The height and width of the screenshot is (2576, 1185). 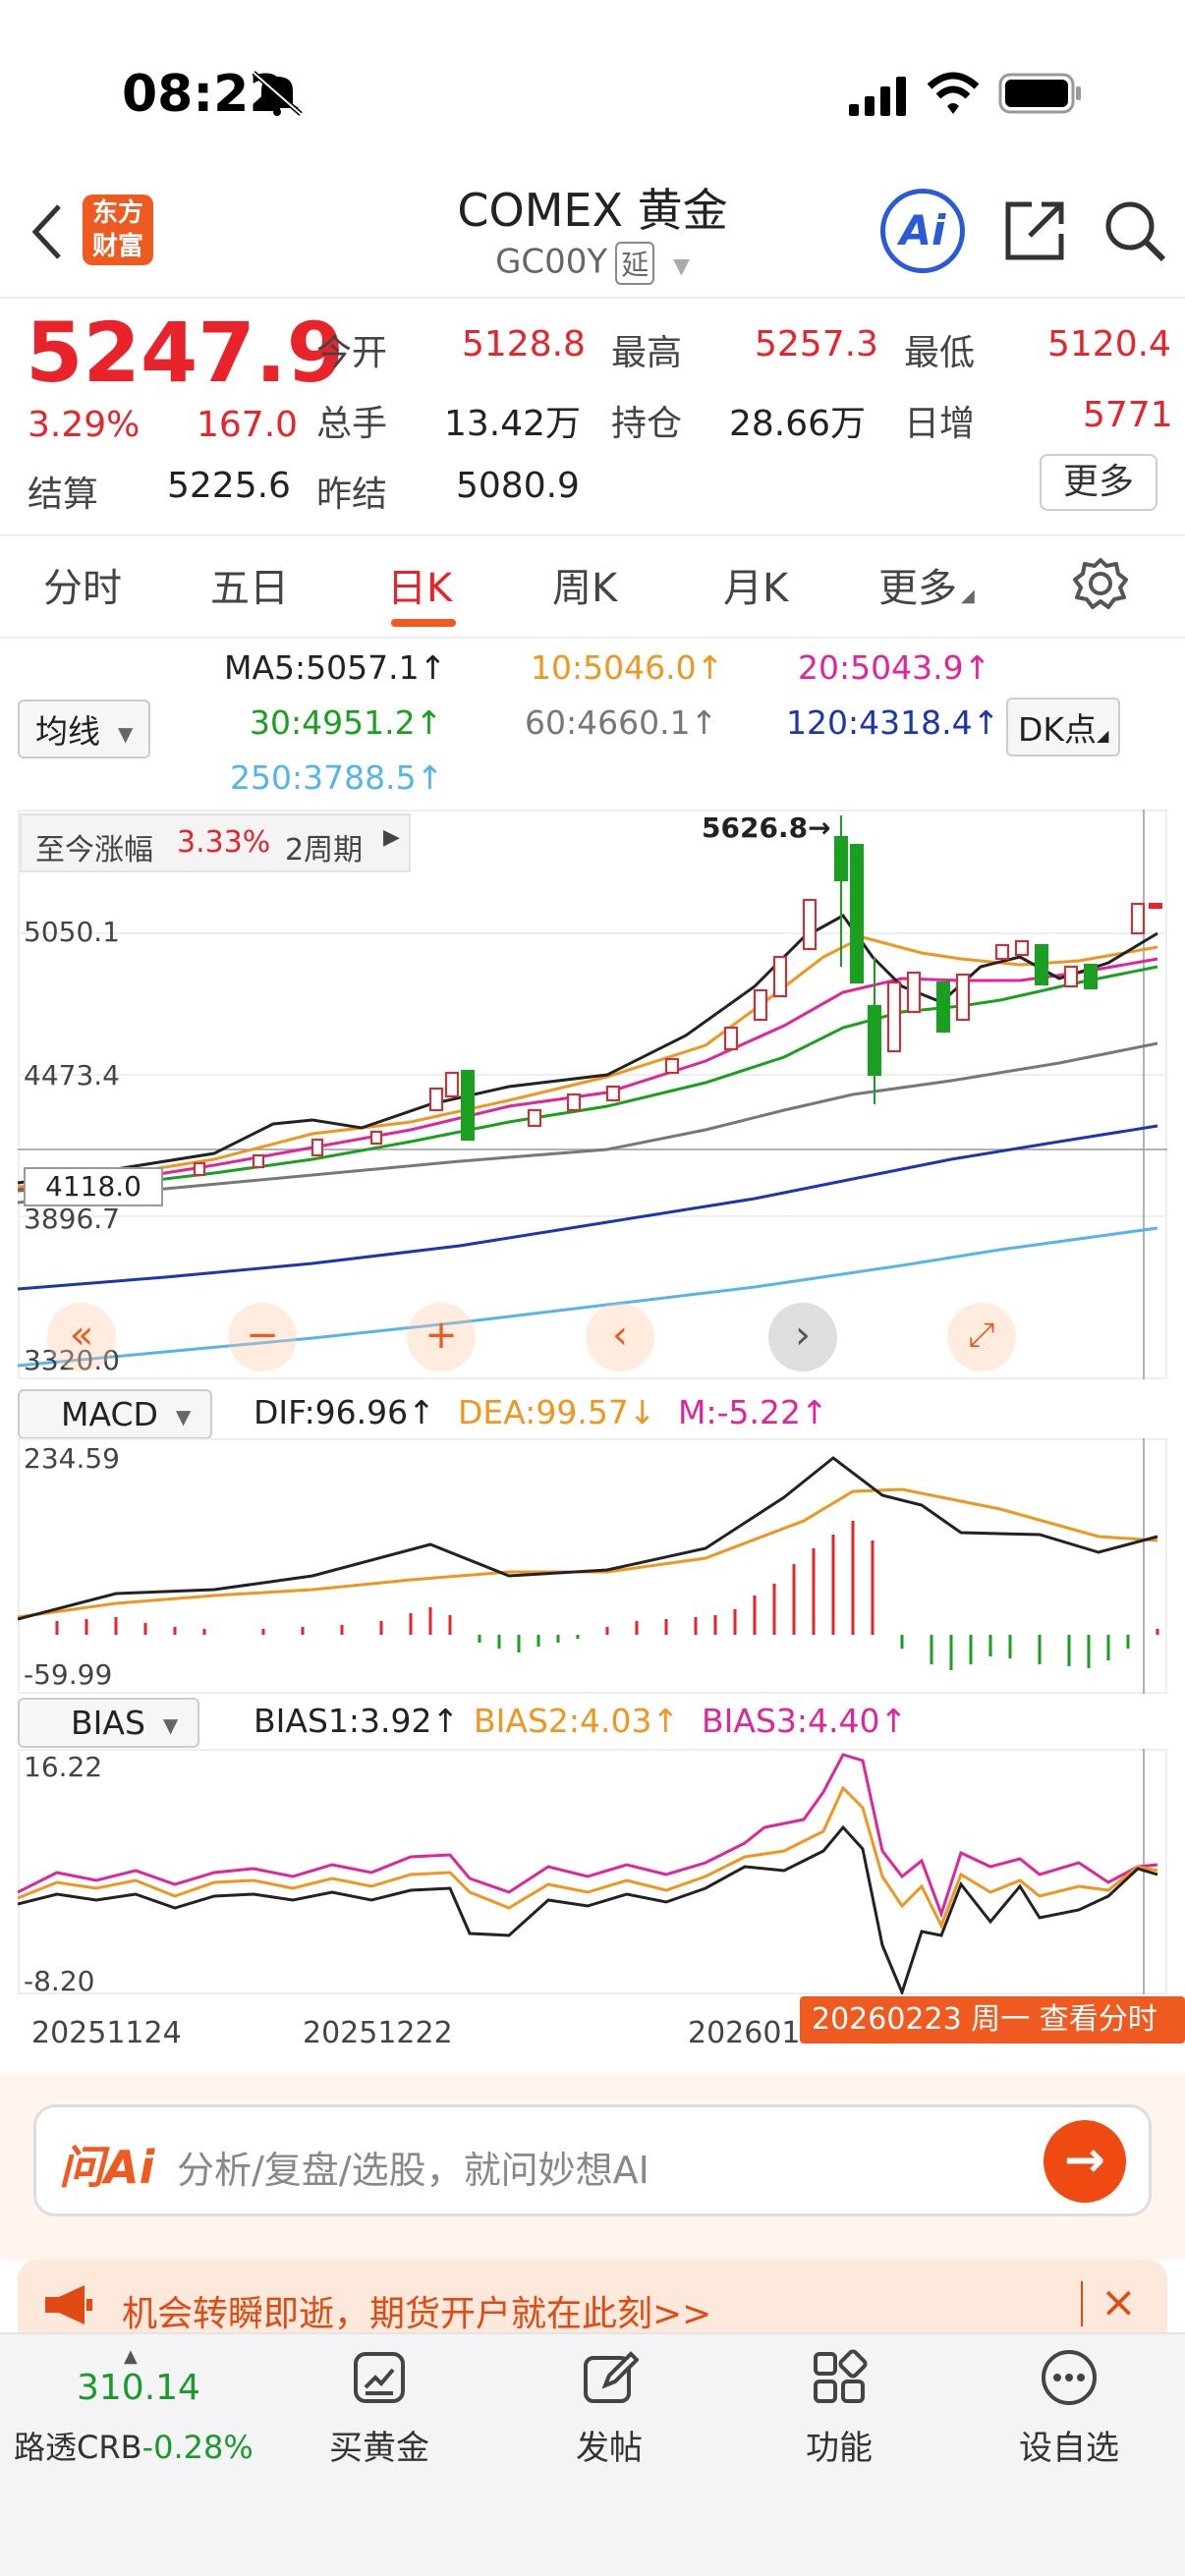 What do you see at coordinates (72, 1360) in the screenshot?
I see `kline-y-label-4: 3320.0` at bounding box center [72, 1360].